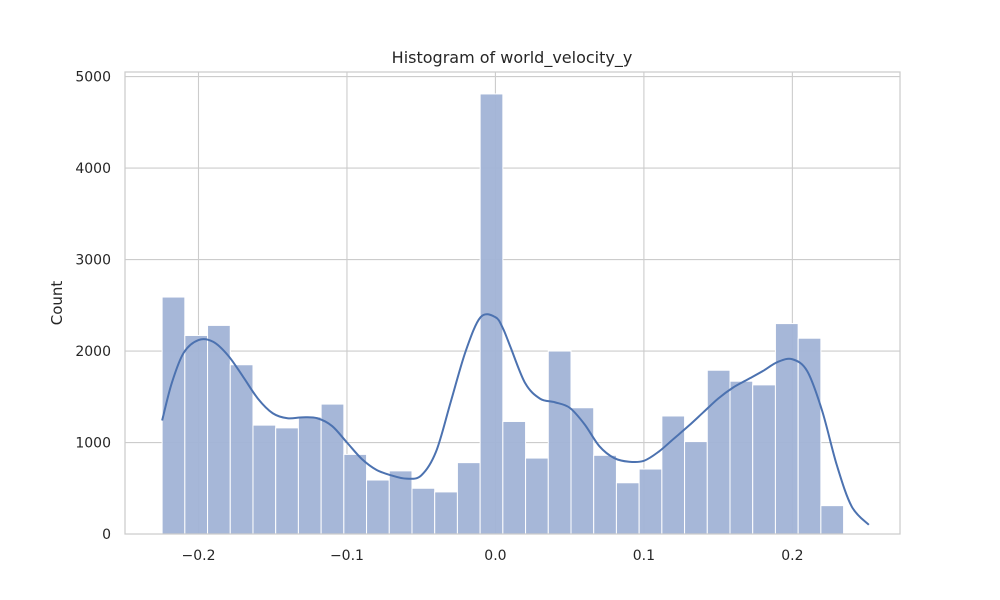 The height and width of the screenshot is (600, 1000). I want to click on x-tick-label: 0.0, so click(495, 556).